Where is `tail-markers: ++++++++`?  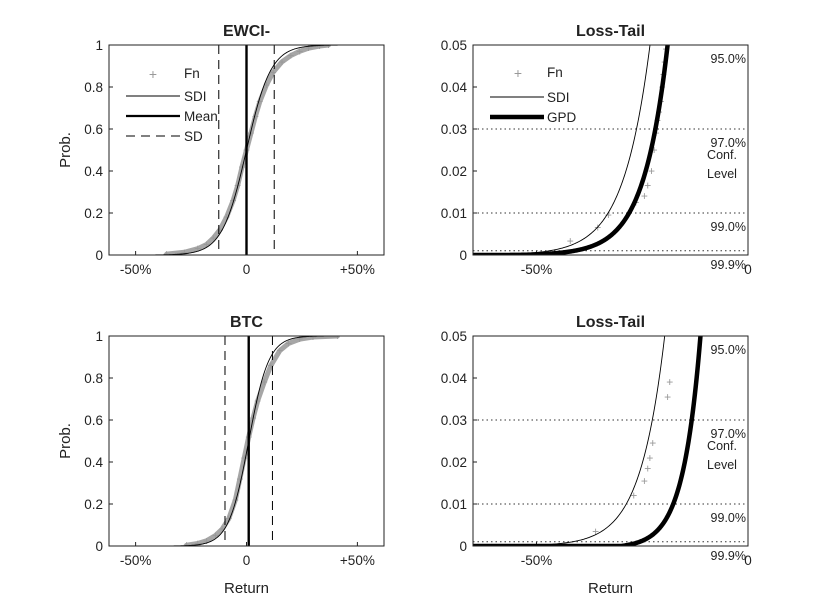 tail-markers: ++++++++ is located at coordinates (632, 456).